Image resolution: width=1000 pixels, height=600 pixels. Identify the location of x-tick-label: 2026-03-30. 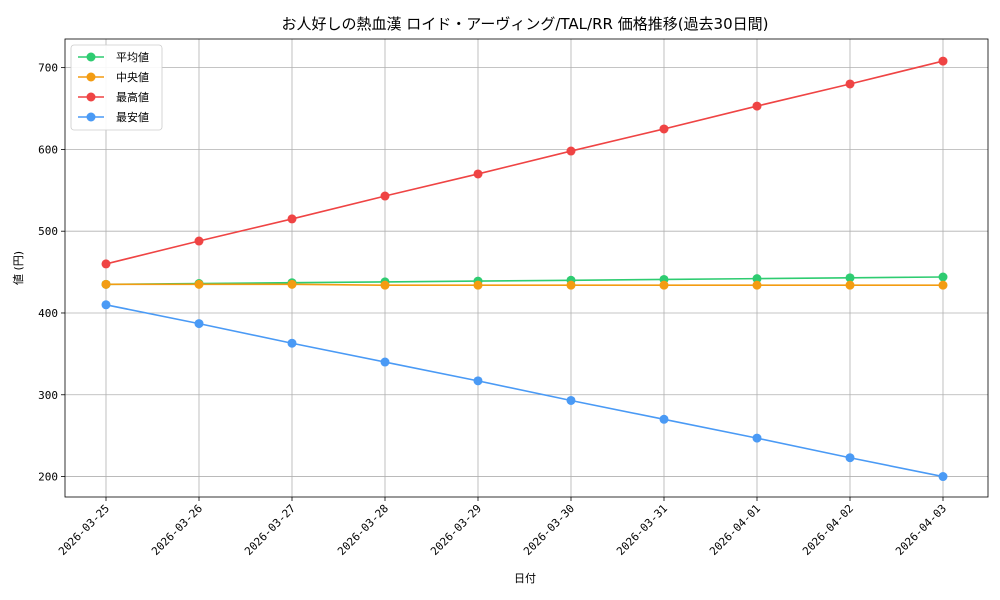
(549, 530).